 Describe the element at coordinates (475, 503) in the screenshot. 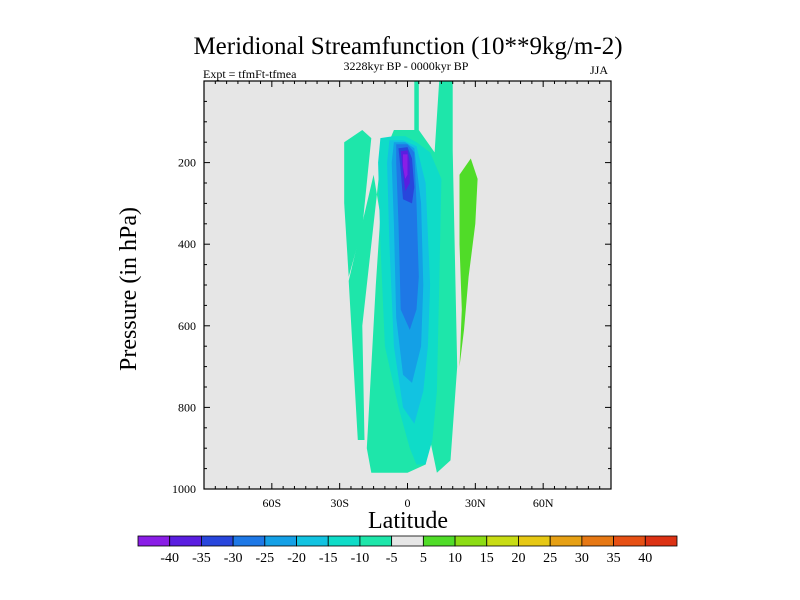

I see `x-tick-label: 30N` at that location.